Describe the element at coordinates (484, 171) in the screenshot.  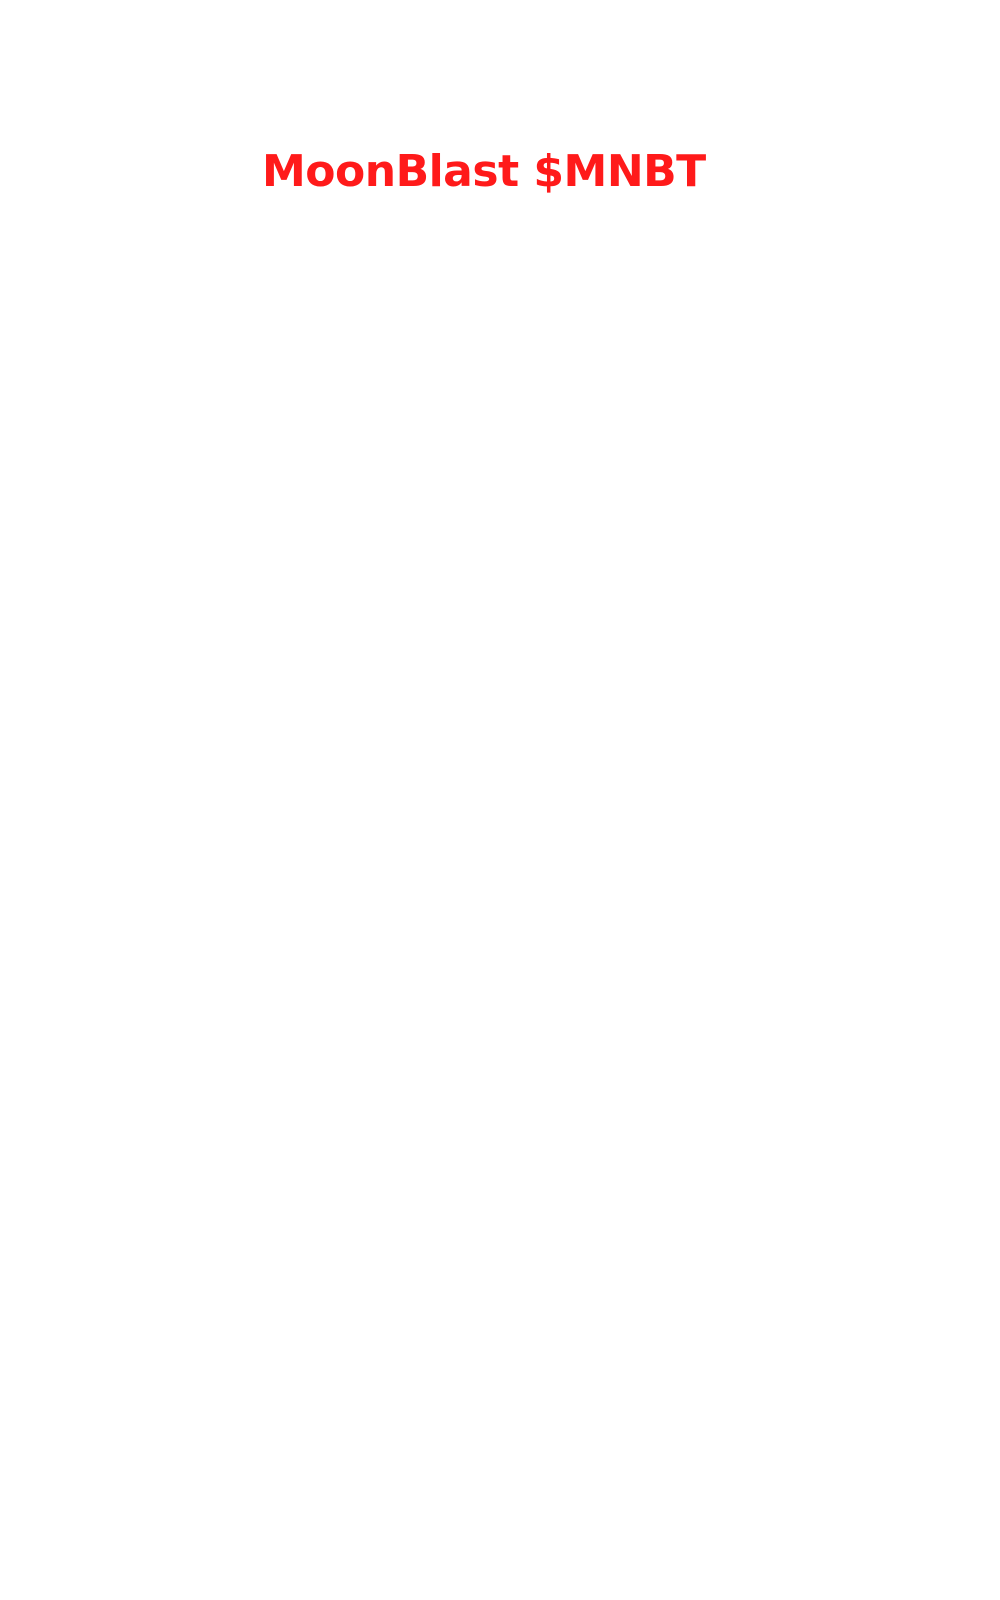
I see `page-title: MoonBlast $MNBT` at that location.